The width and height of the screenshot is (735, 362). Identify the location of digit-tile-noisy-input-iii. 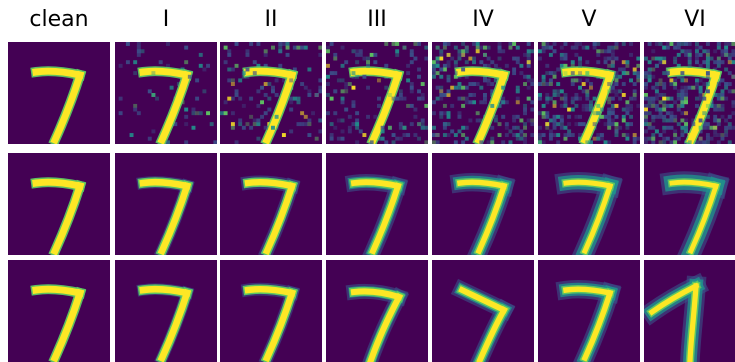
(377, 93).